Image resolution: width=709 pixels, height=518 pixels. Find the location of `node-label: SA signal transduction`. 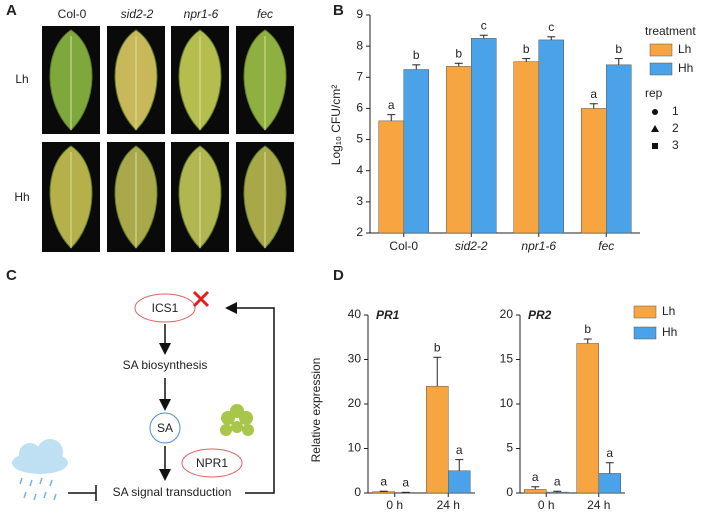

node-label: SA signal transduction is located at coordinates (172, 492).